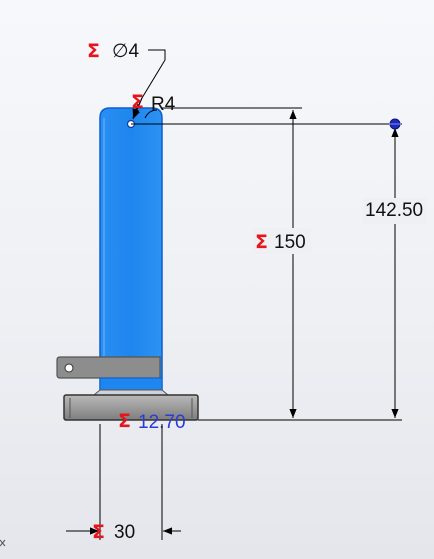 This screenshot has width=434, height=559. What do you see at coordinates (131, 384) in the screenshot?
I see `body-lower-band` at bounding box center [131, 384].